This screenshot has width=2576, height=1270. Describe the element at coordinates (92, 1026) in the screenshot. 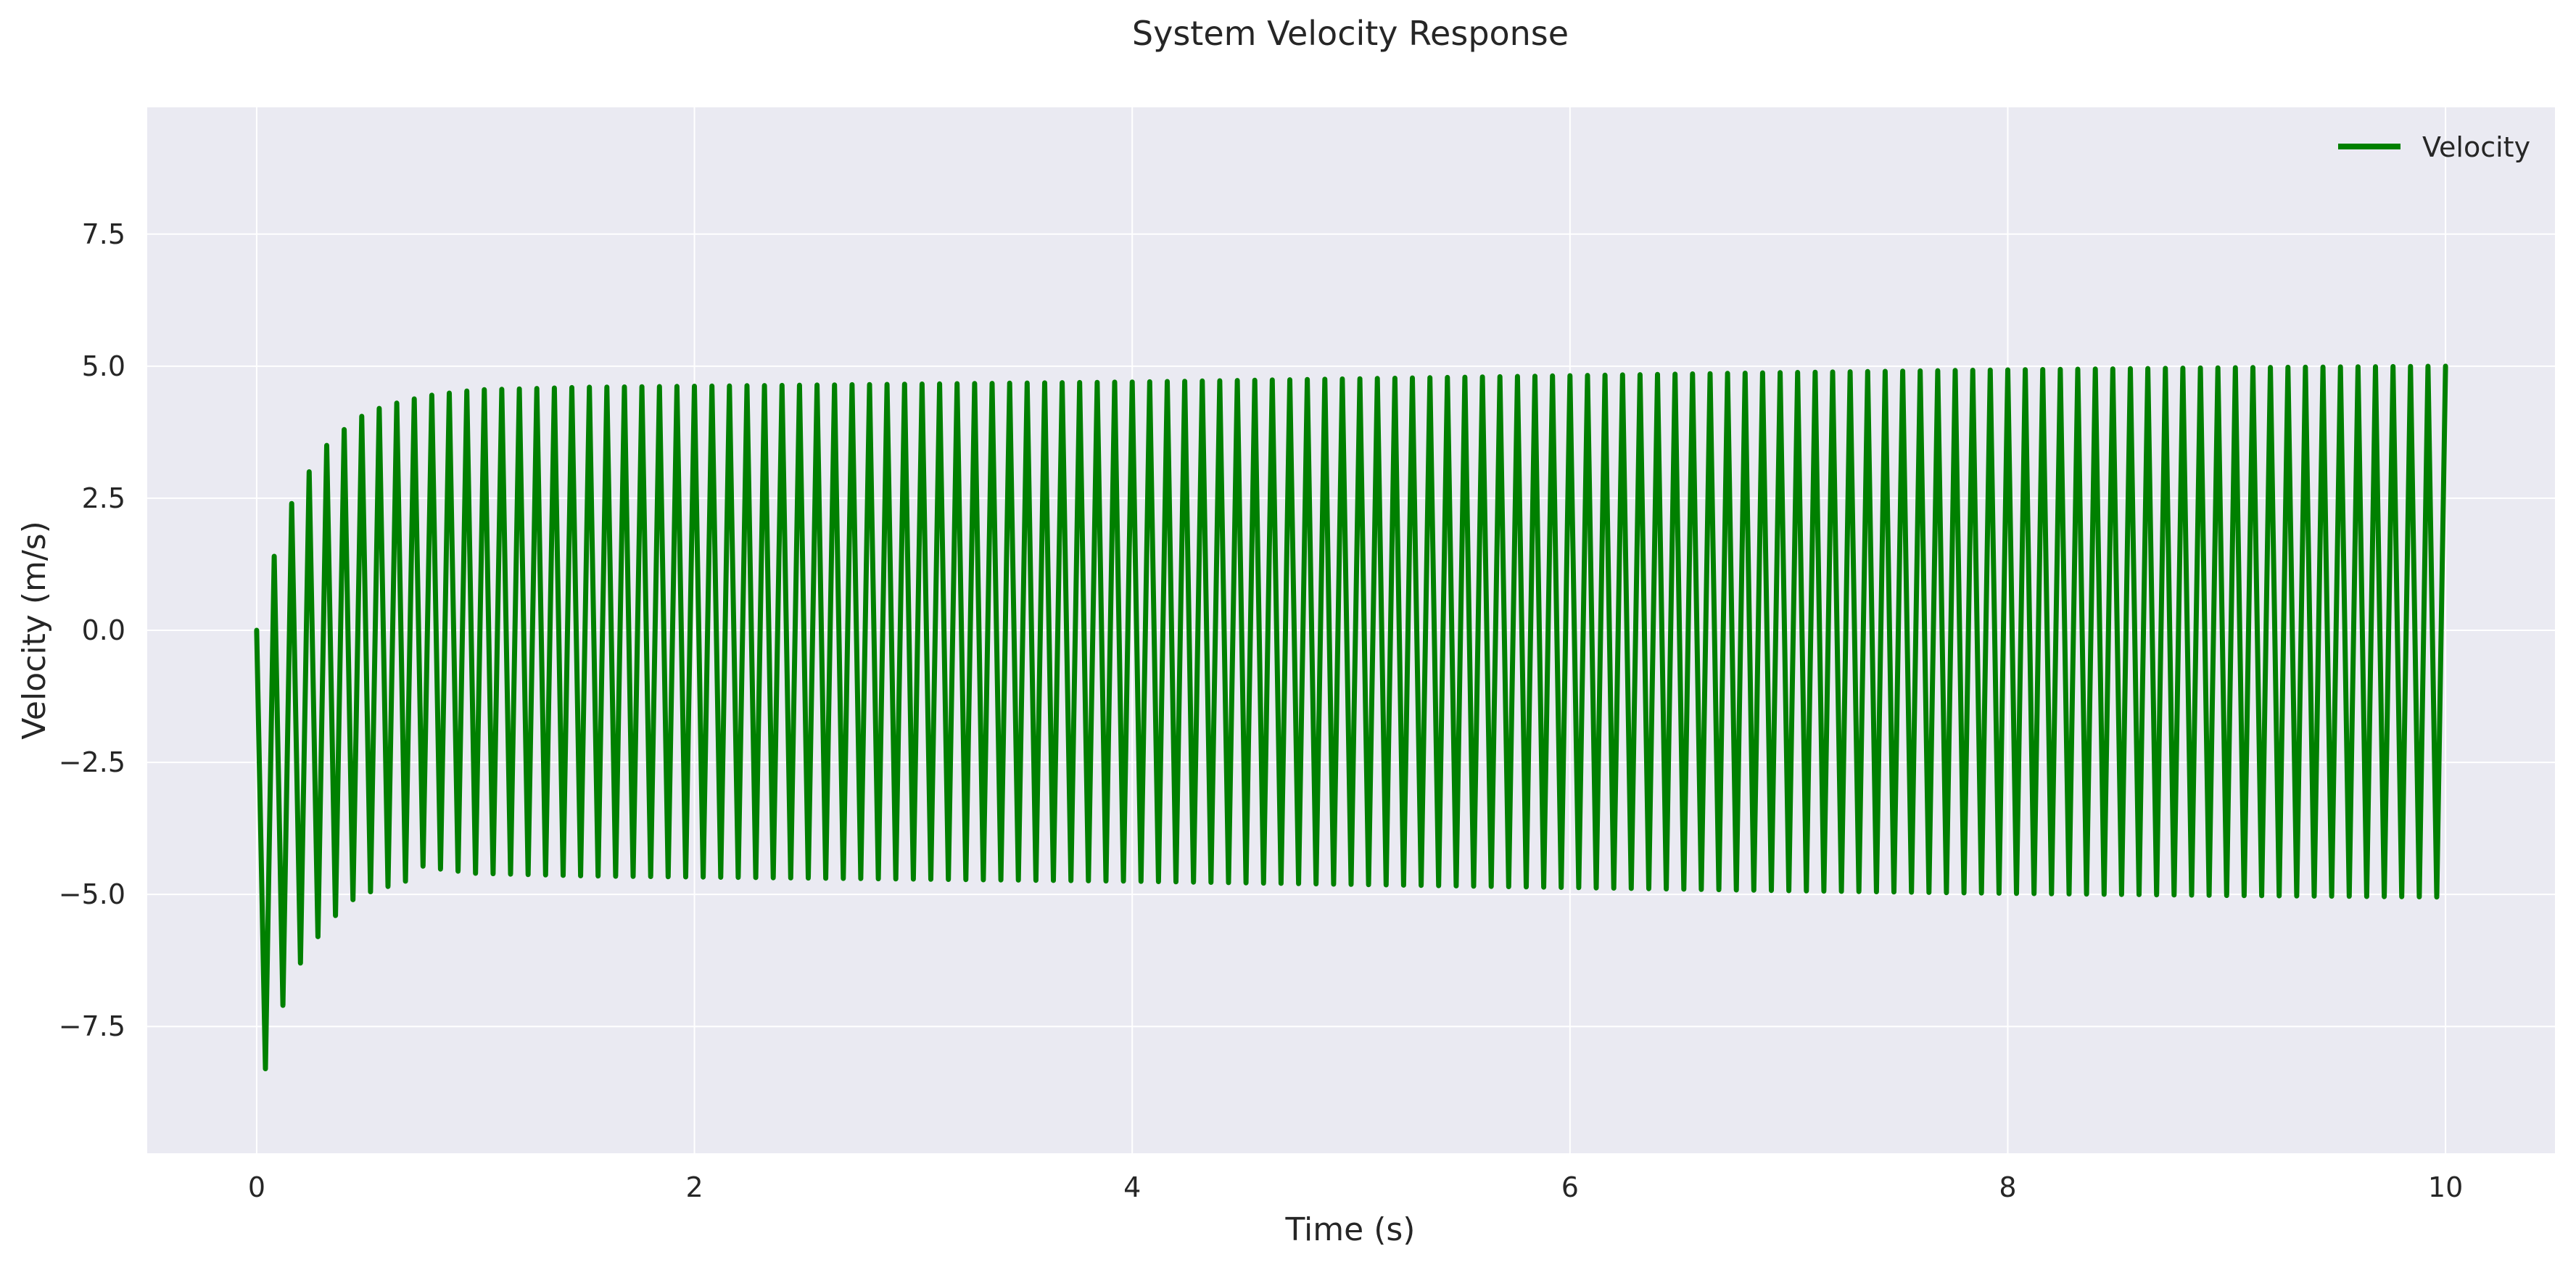

I see `y-tick-label: −7.5` at that location.